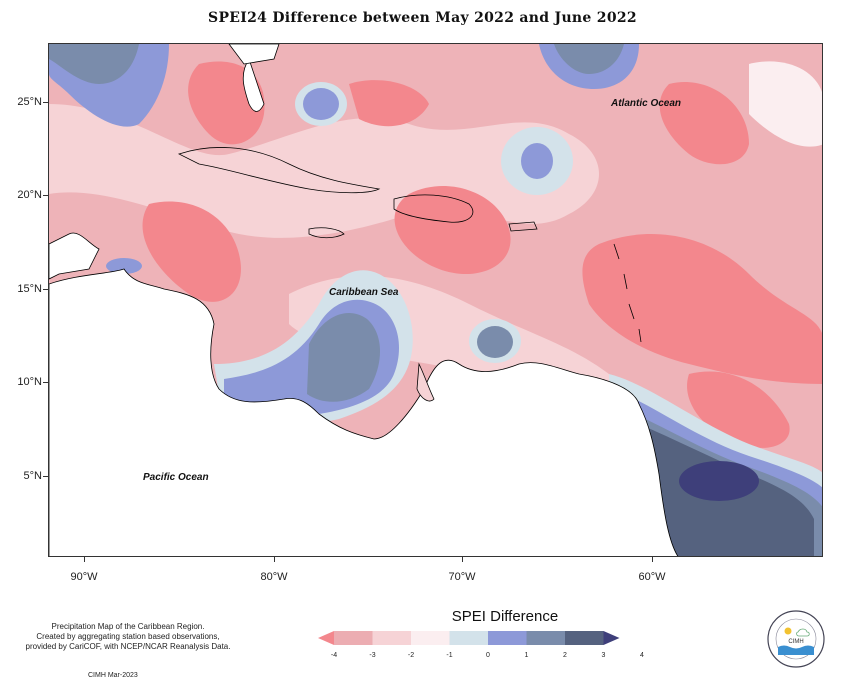 The width and height of the screenshot is (845, 684). I want to click on puerto-rico-outline, so click(523, 226).